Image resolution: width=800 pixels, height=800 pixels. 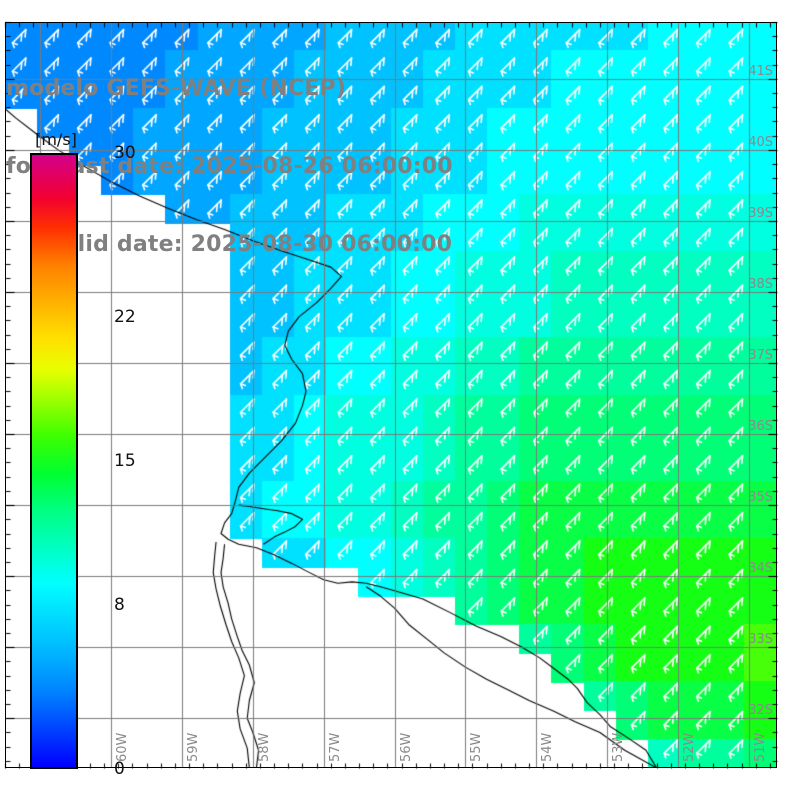 I want to click on longitude-label-52W: 52W, so click(x=689, y=747).